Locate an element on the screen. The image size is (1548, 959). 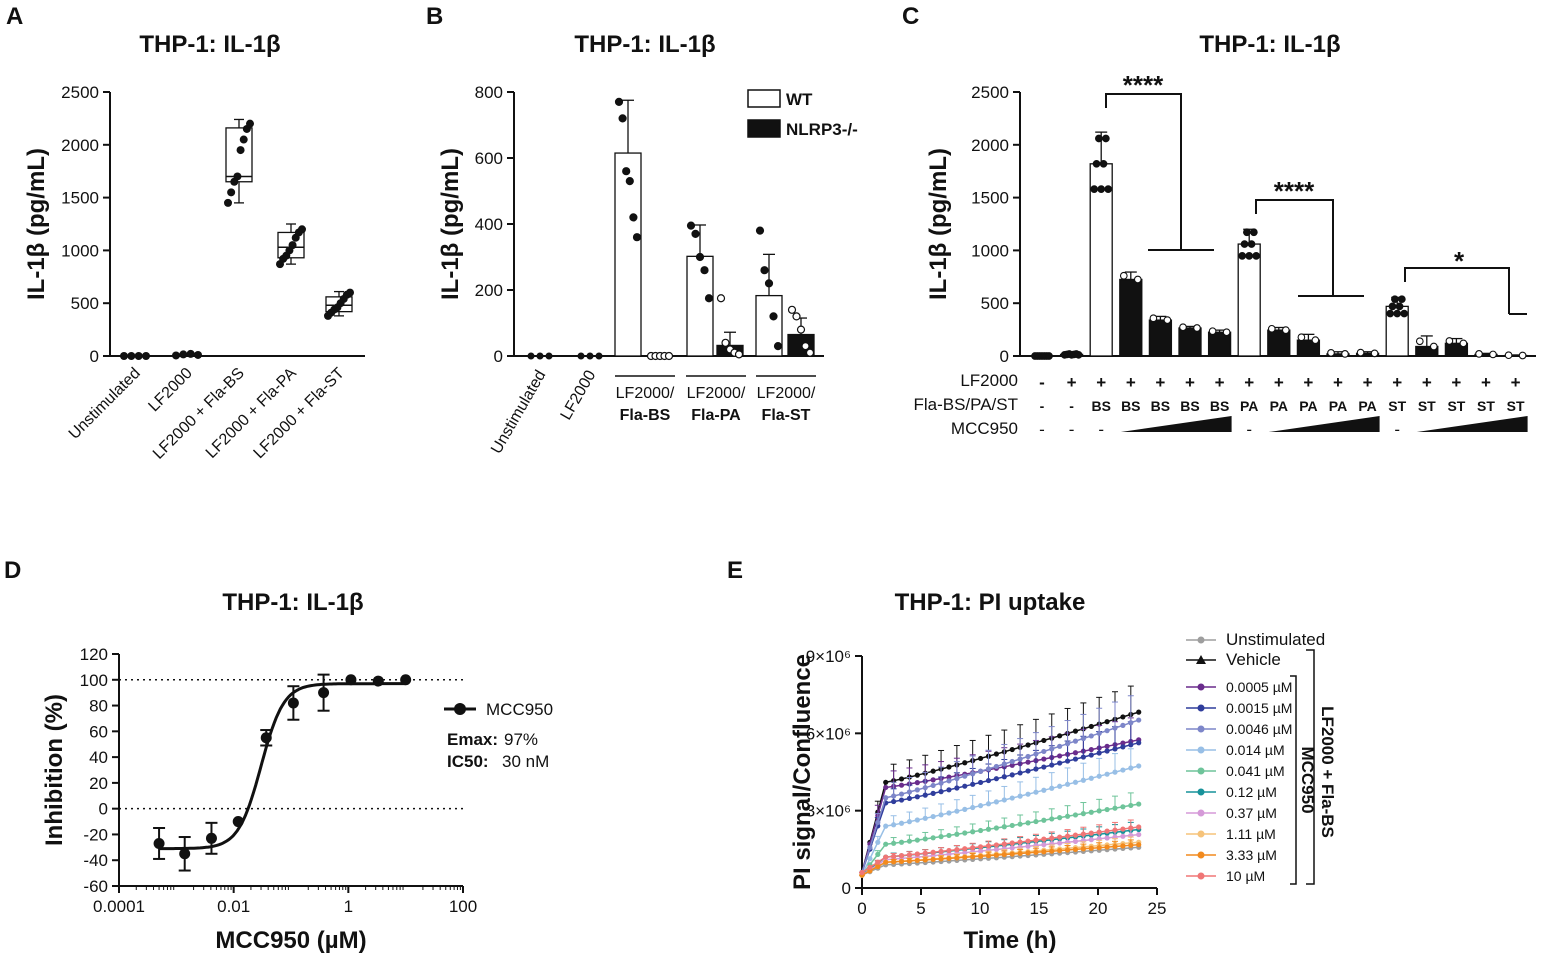
panel-e-y-tick-label: 3×10⁶ is located at coordinates (828, 811).